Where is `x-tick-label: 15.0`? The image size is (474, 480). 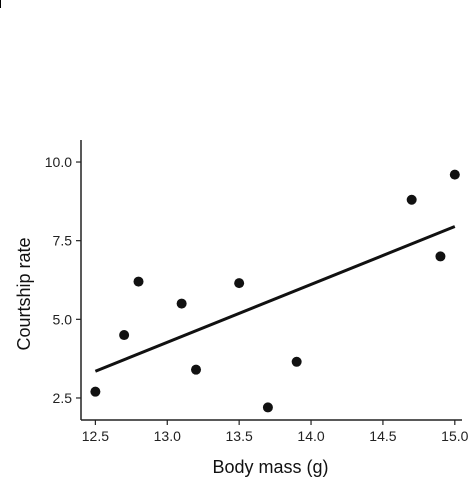
x-tick-label: 15.0 is located at coordinates (454, 436).